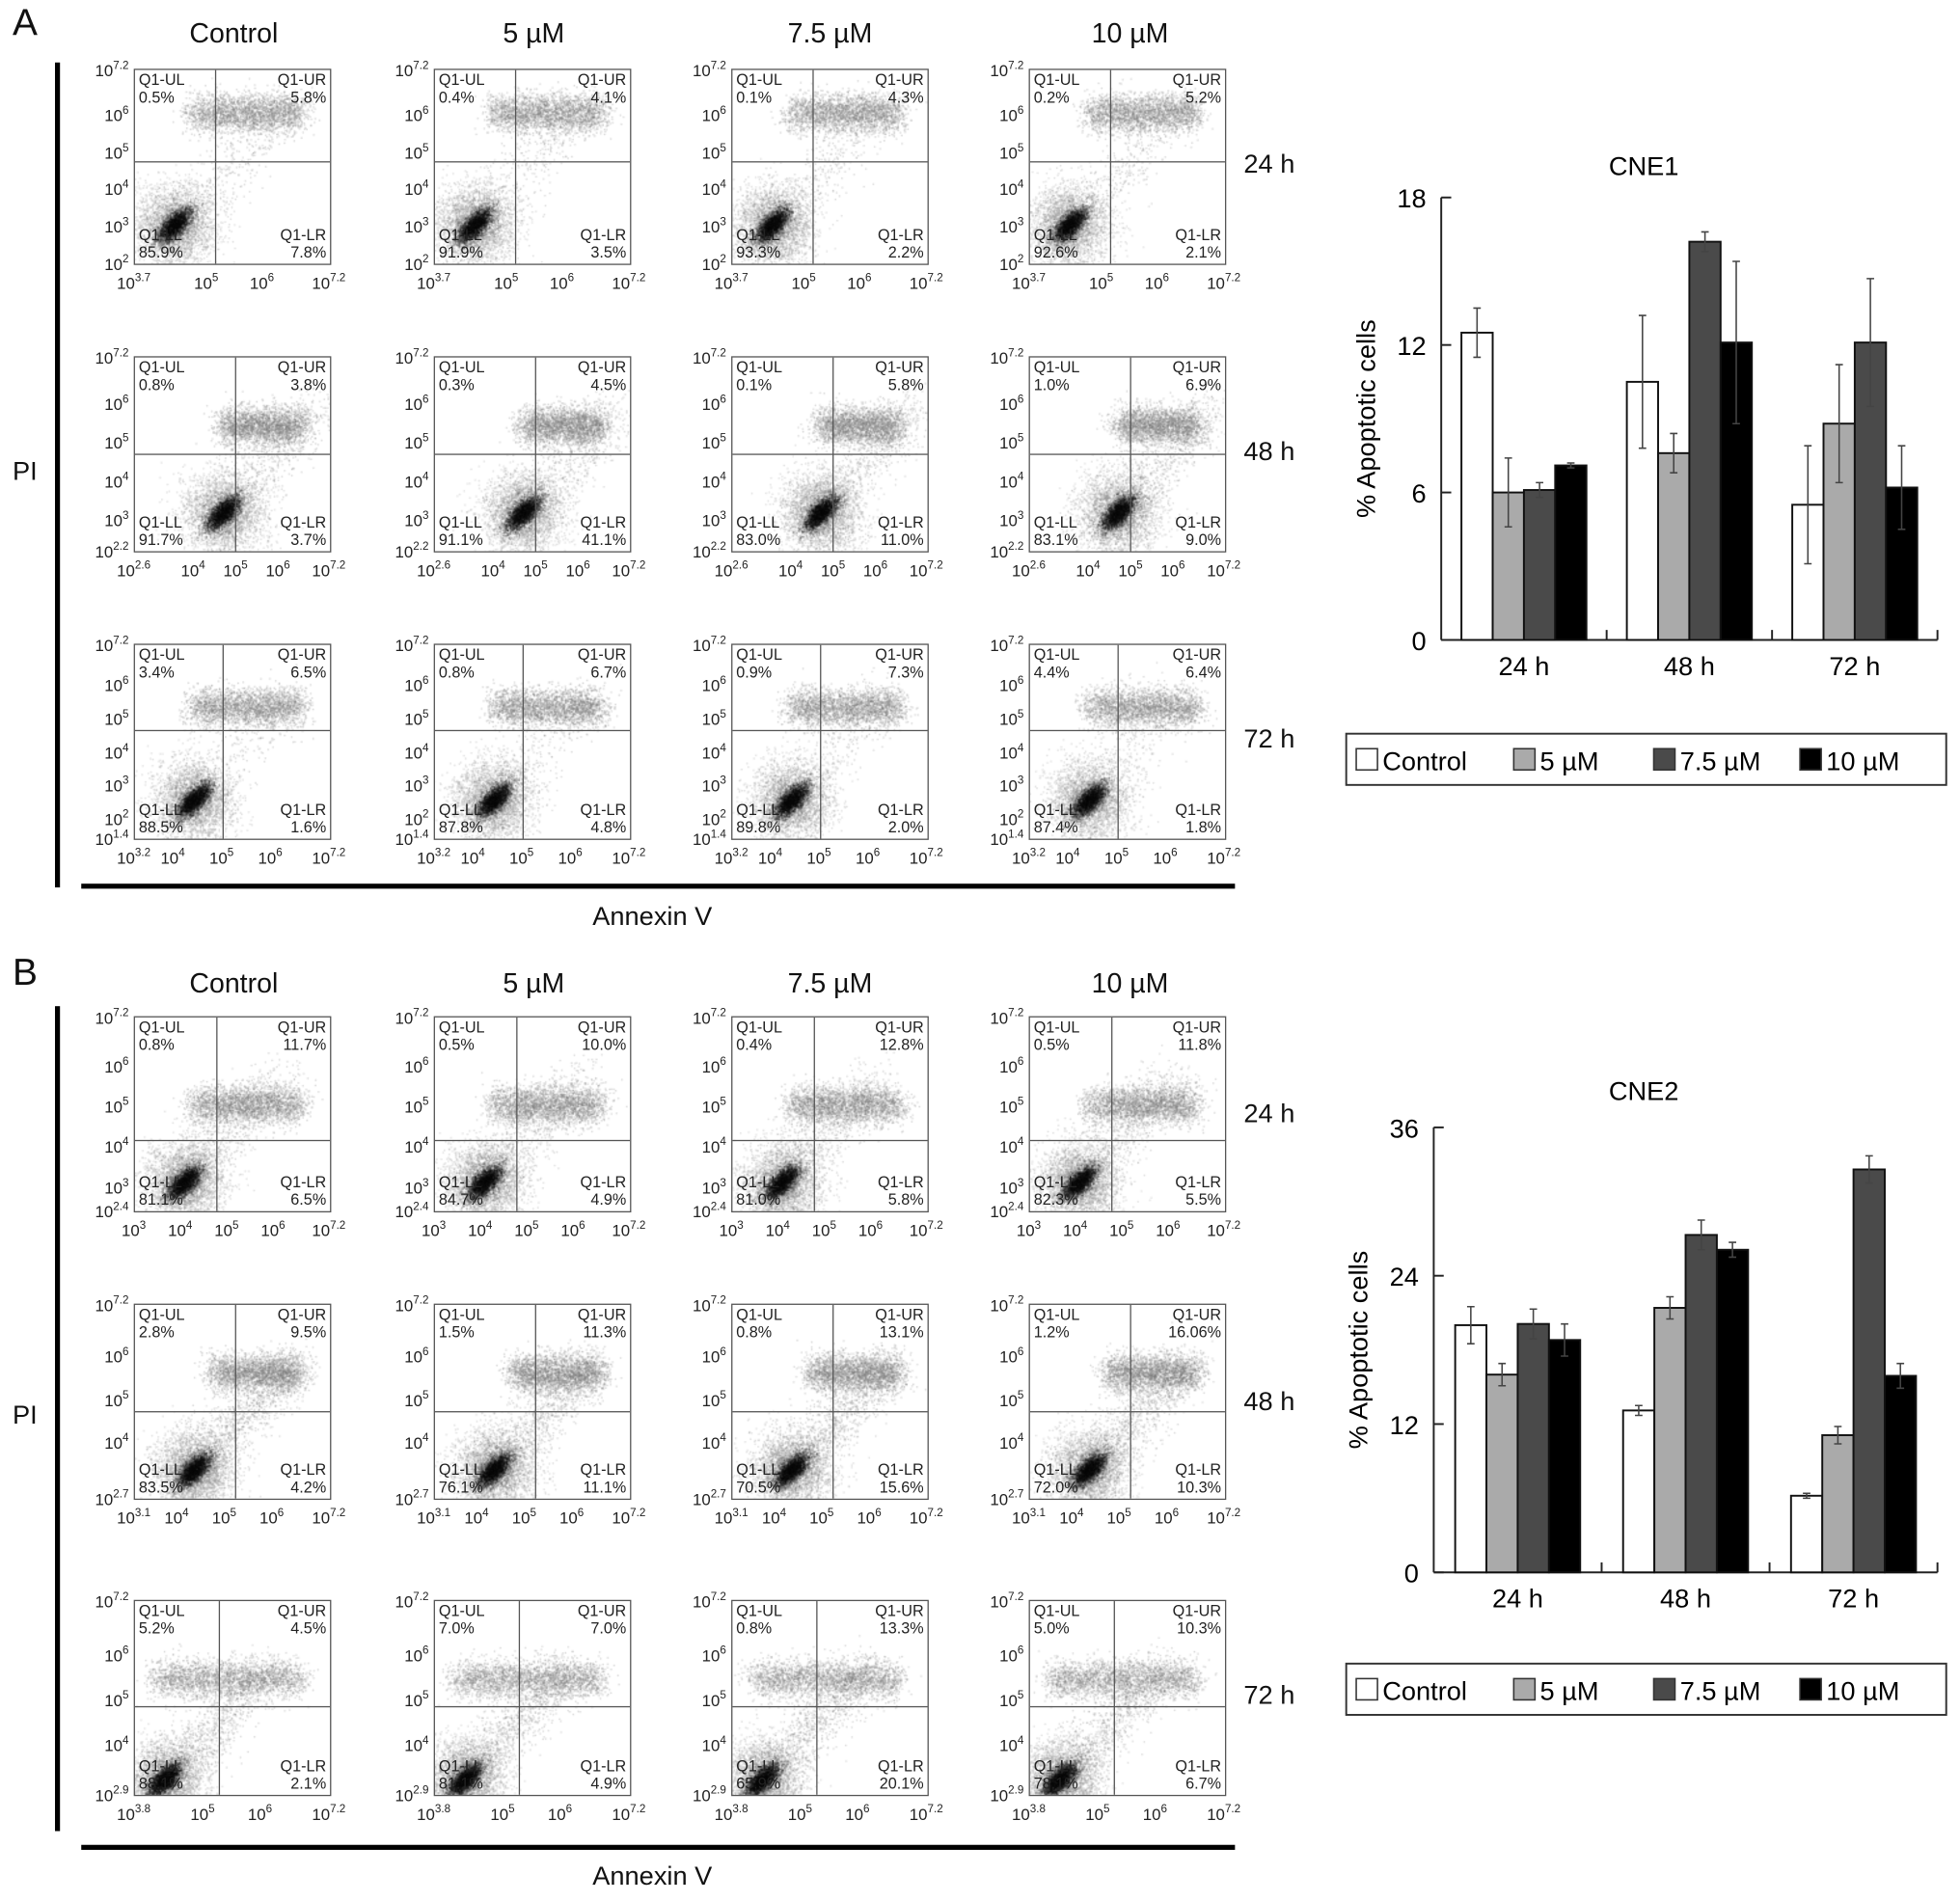 The height and width of the screenshot is (1902, 1960). I want to click on quadrant-percent: 0.8%, so click(456, 673).